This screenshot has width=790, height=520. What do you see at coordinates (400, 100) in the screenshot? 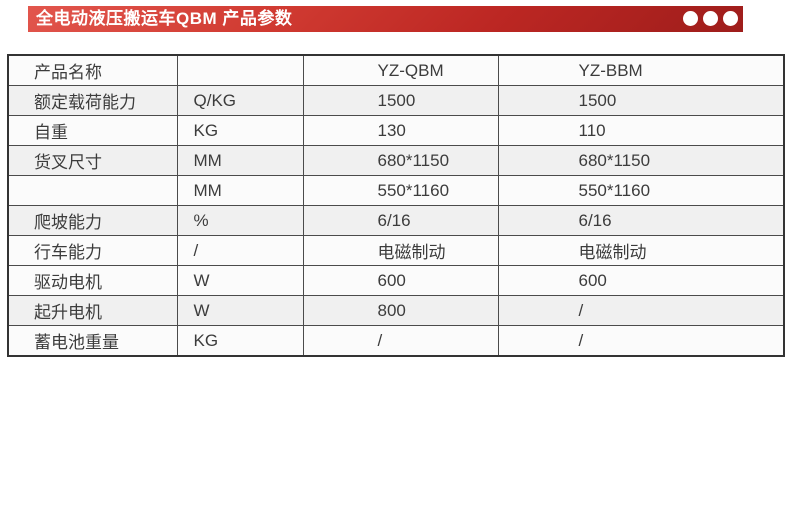
I see `value-cell-qbm: 1500` at bounding box center [400, 100].